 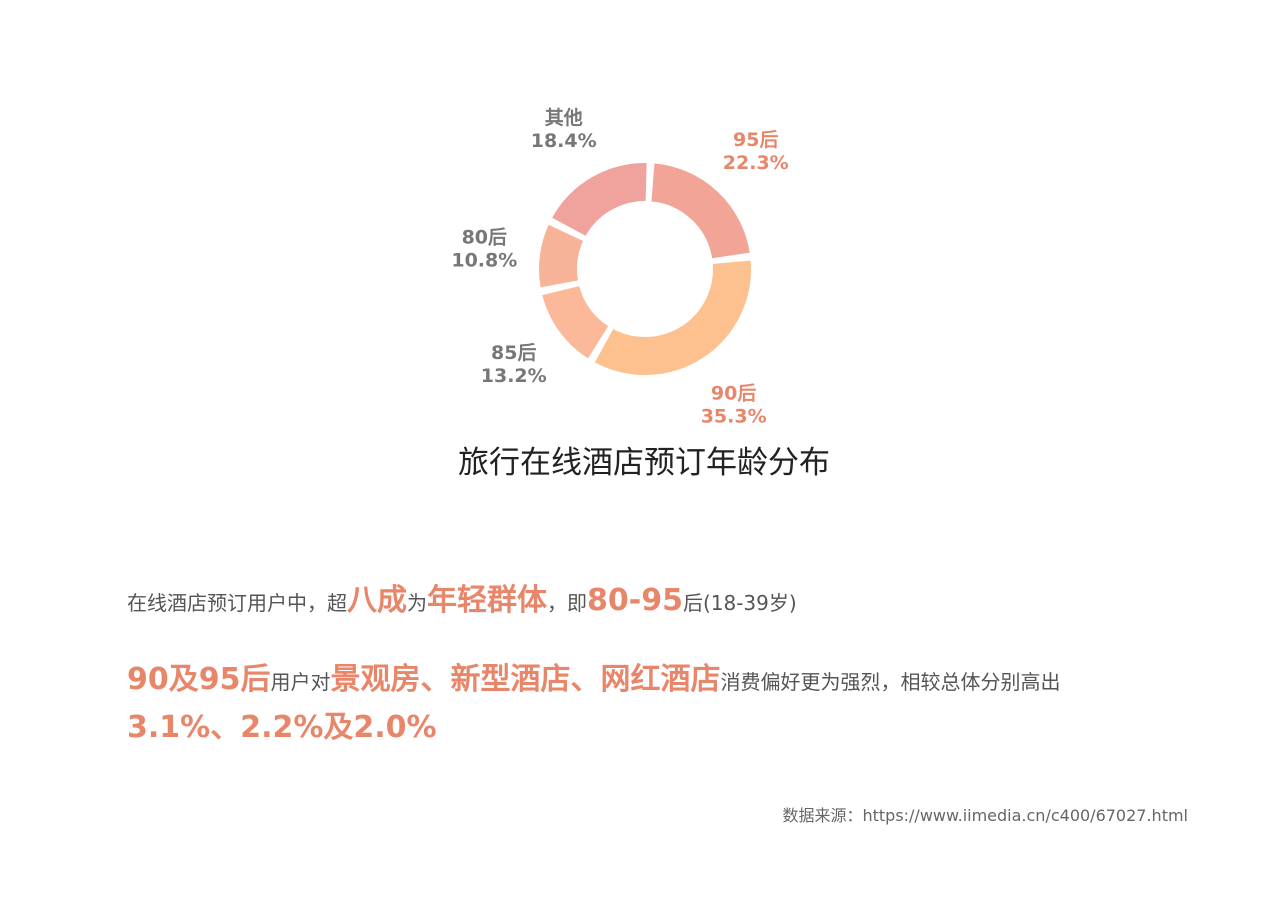 What do you see at coordinates (644, 463) in the screenshot?
I see `chart-title: 旅行在线酒店预订年龄分布` at bounding box center [644, 463].